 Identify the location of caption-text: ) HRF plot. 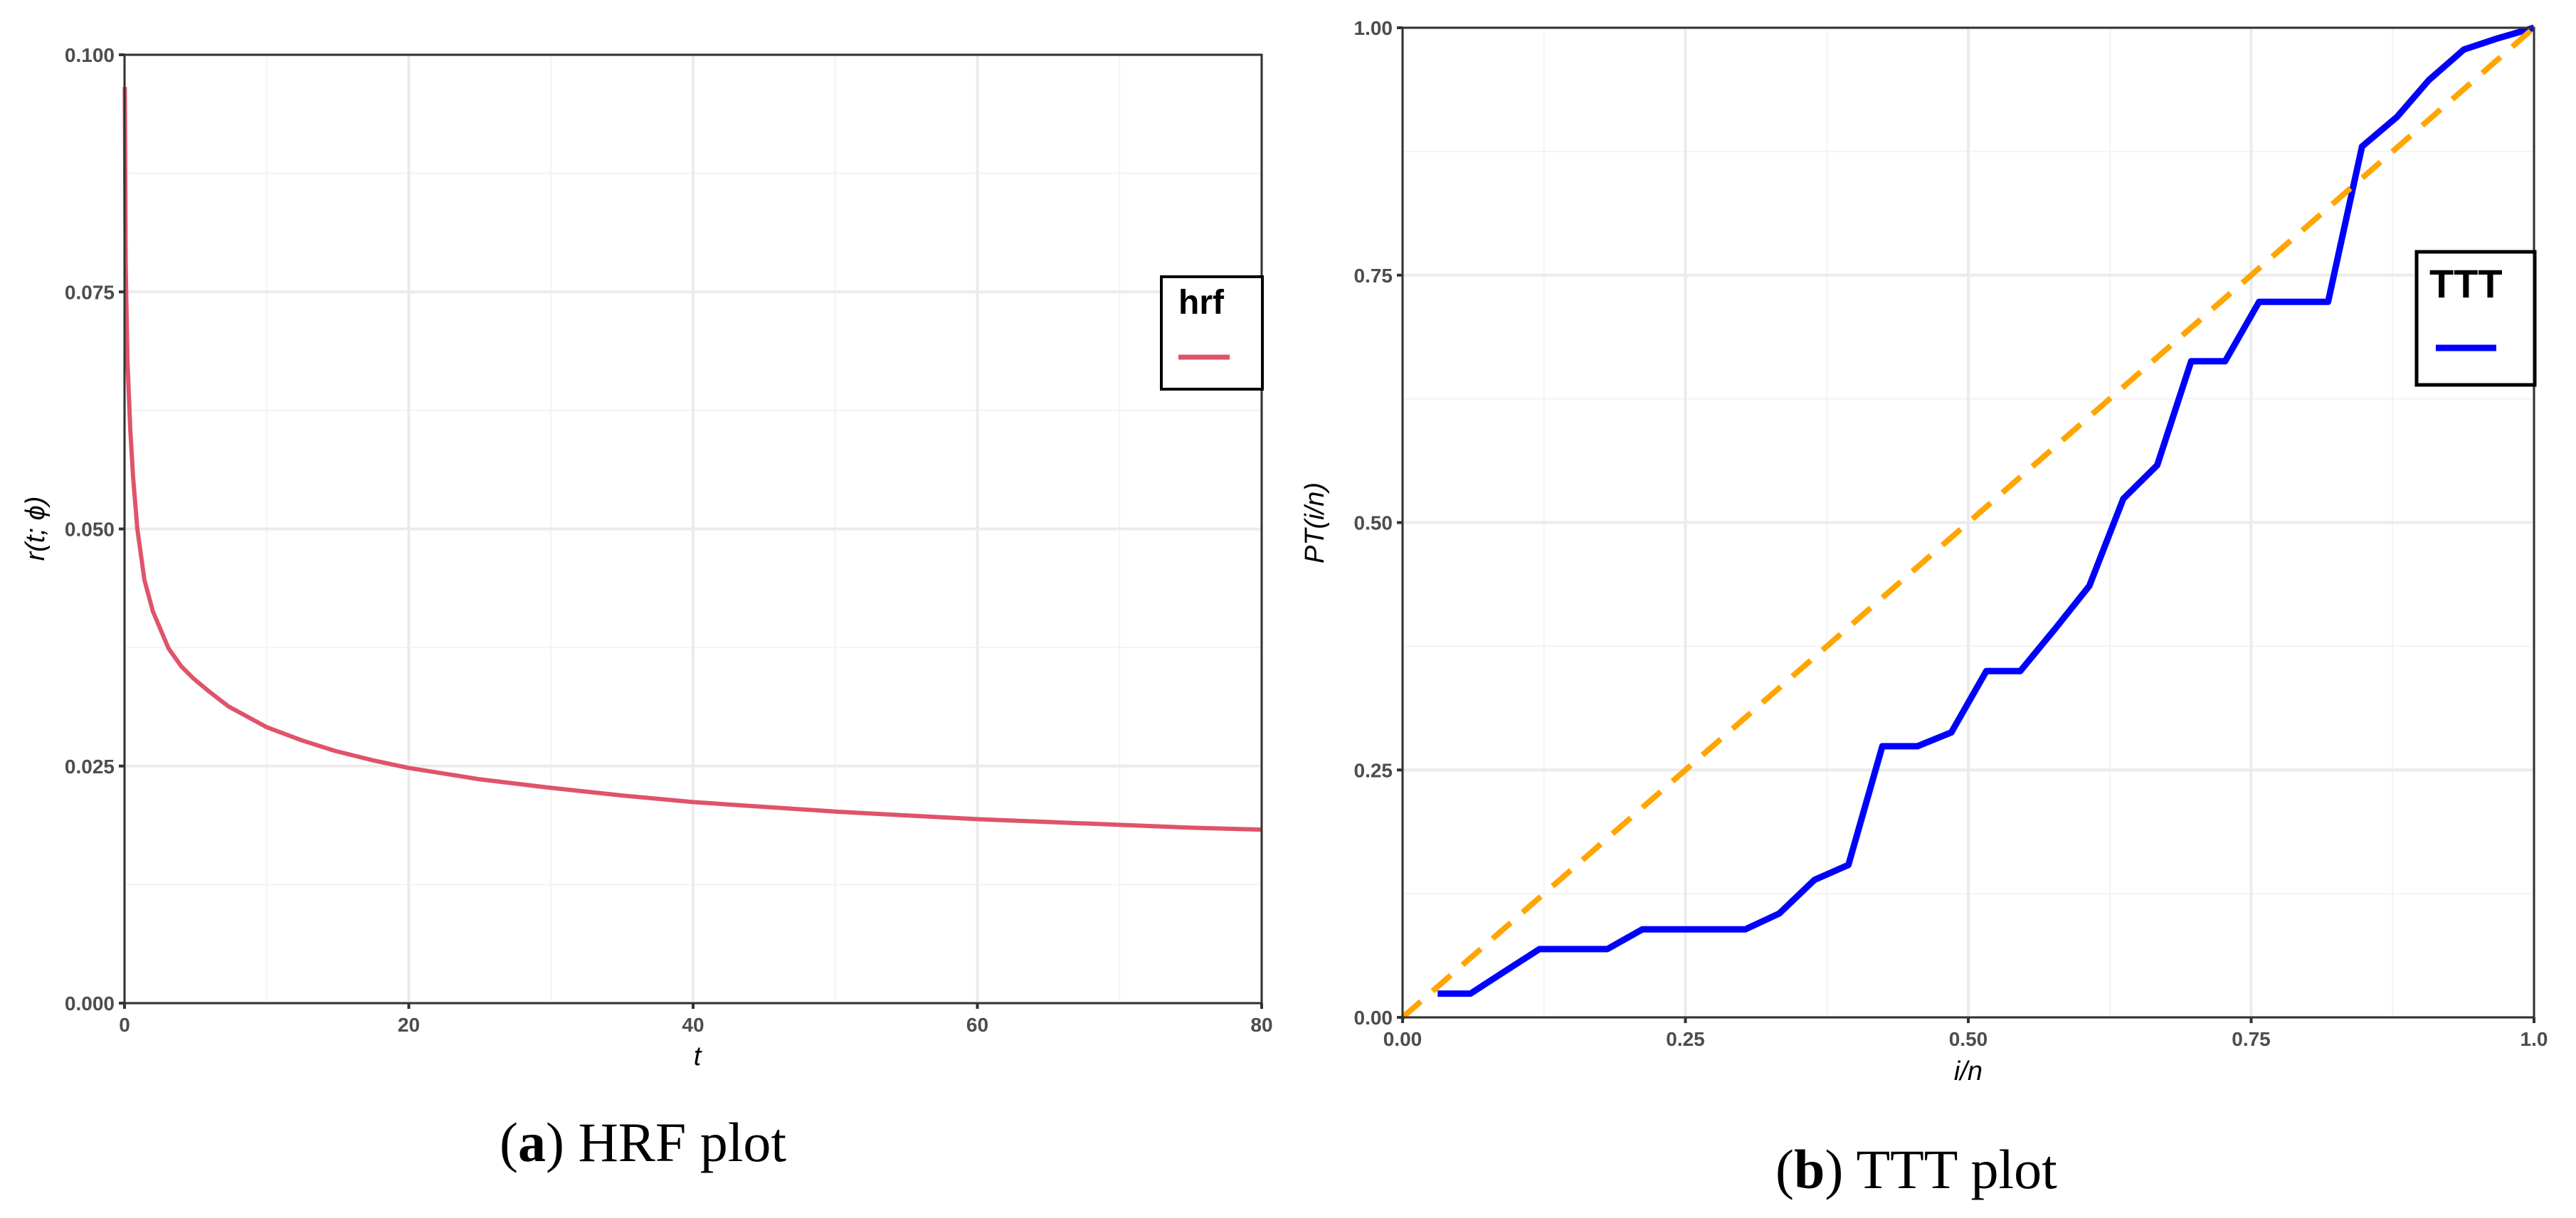
(666, 1142).